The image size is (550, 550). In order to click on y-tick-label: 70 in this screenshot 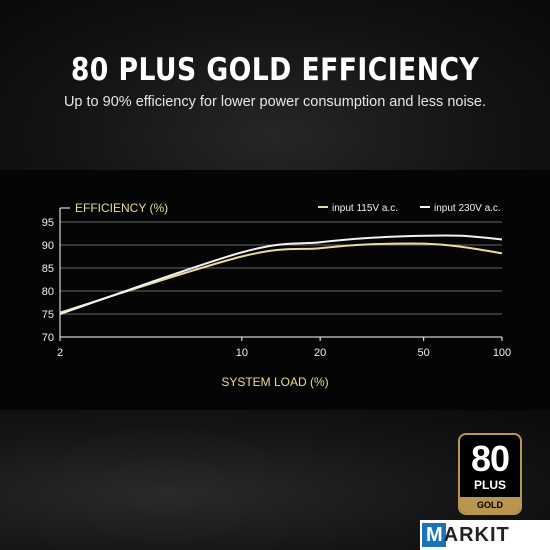, I will do `click(48, 338)`.